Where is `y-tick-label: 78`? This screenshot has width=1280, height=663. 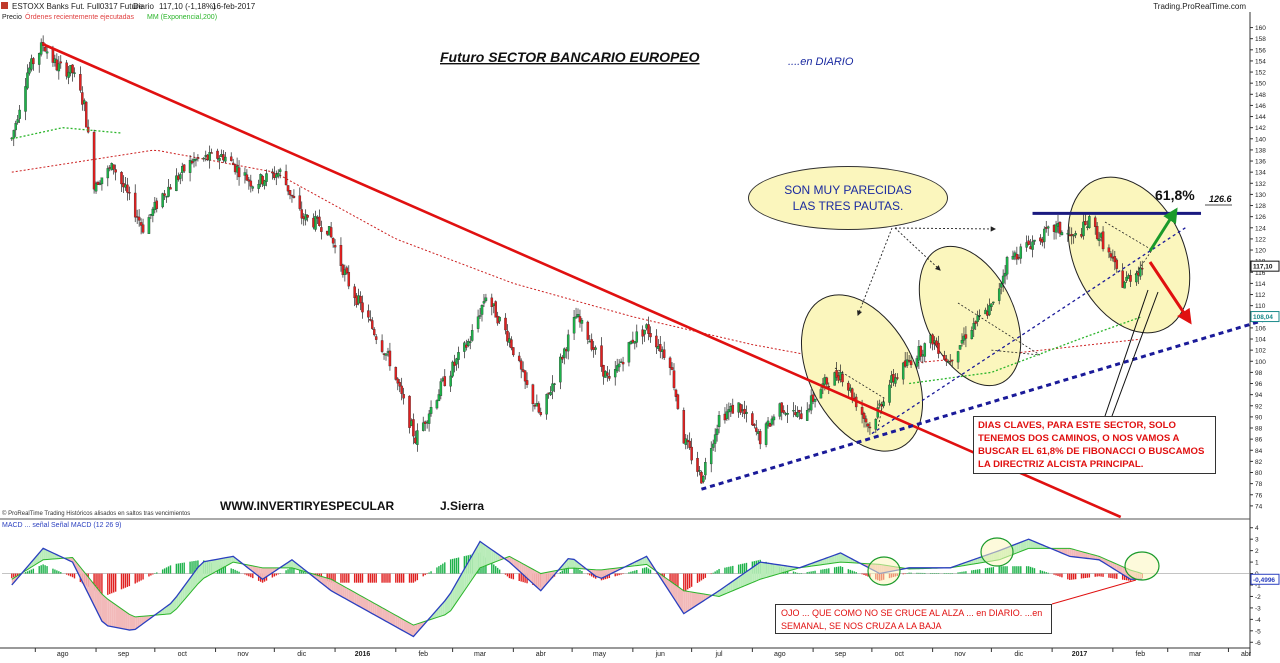
y-tick-label: 78 is located at coordinates (1259, 484).